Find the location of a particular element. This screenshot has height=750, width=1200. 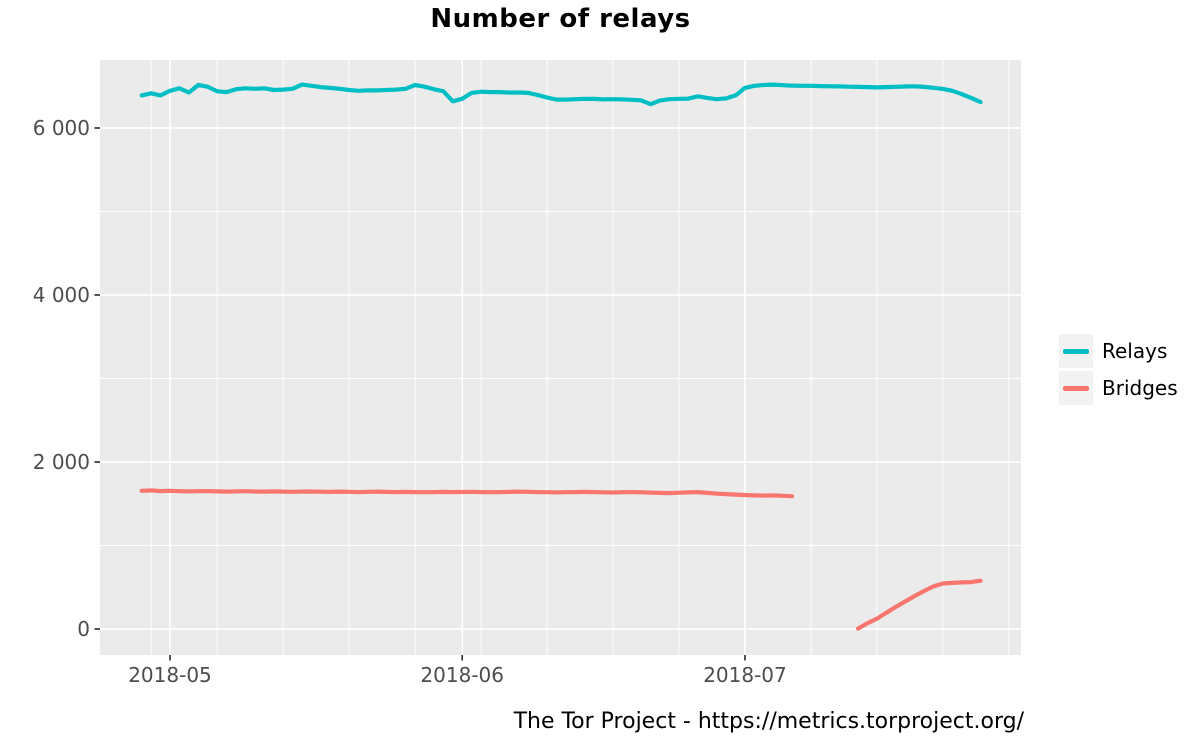

legend-key-bridges is located at coordinates (1076, 388).